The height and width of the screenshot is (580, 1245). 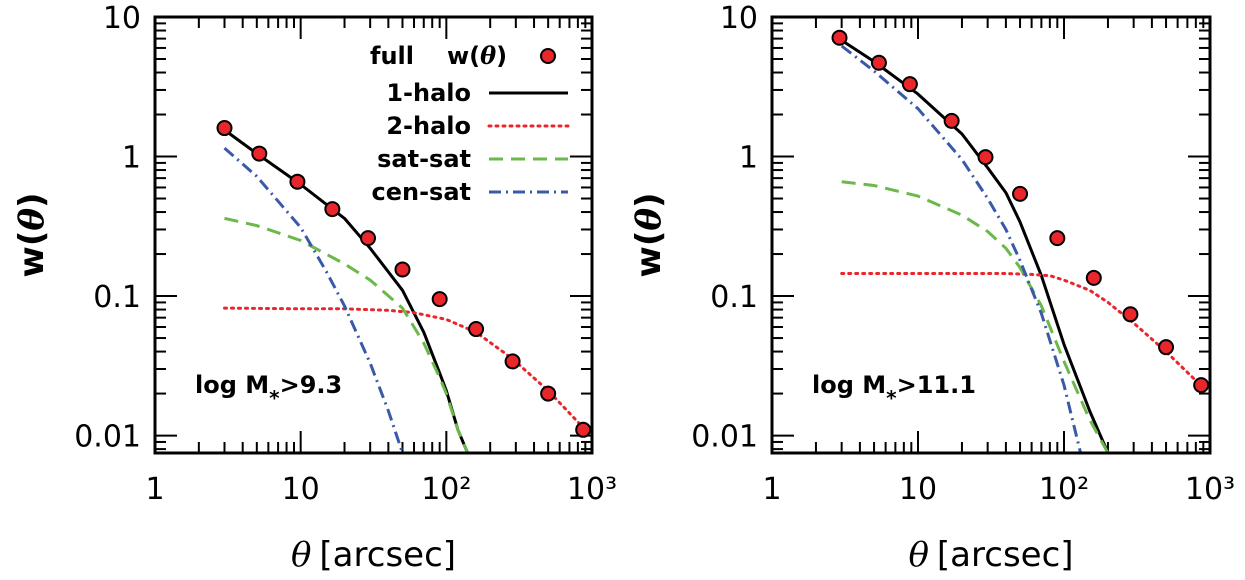 I want to click on legend-entry-label: sat-sat, so click(x=424, y=159).